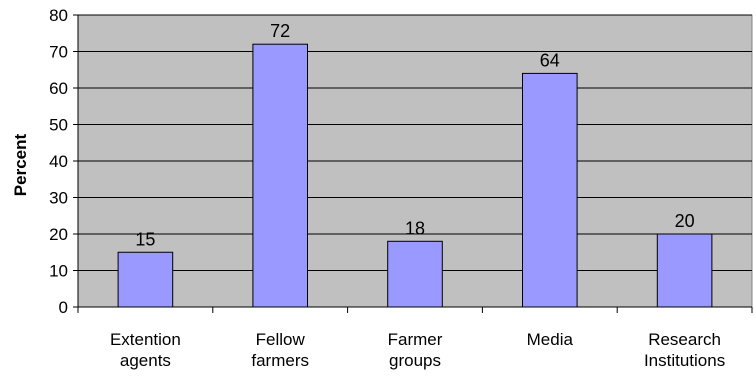 The image size is (755, 377). Describe the element at coordinates (63, 307) in the screenshot. I see `y-tick-label: 0` at that location.